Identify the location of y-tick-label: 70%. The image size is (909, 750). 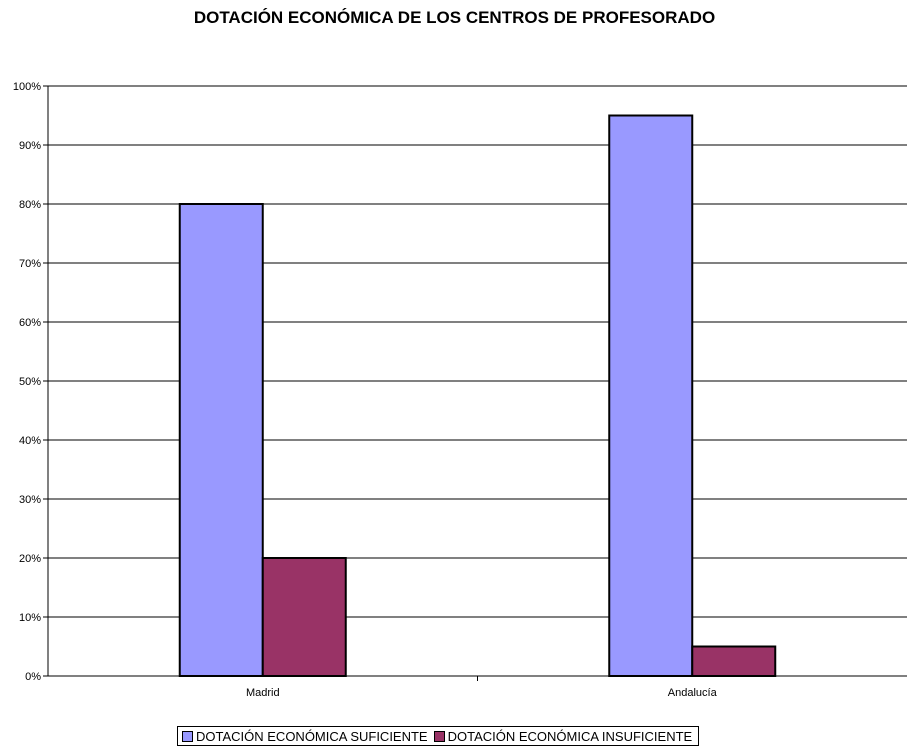
(30, 264).